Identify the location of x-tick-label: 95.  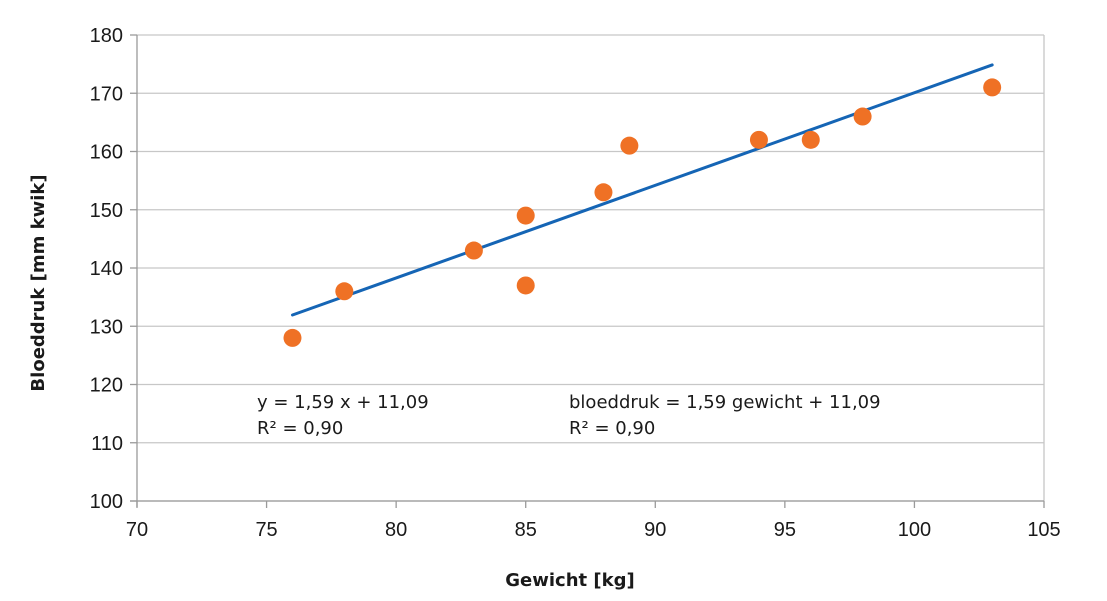
(785, 530).